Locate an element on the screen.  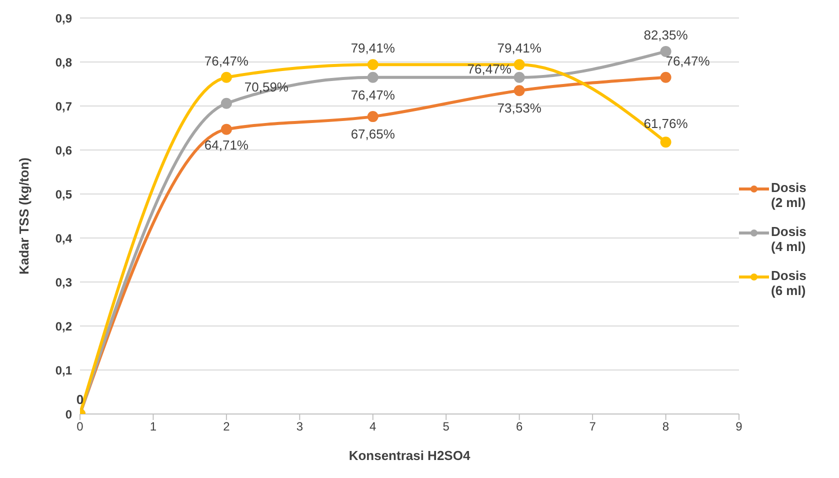
x-tick-label: 4 is located at coordinates (373, 427).